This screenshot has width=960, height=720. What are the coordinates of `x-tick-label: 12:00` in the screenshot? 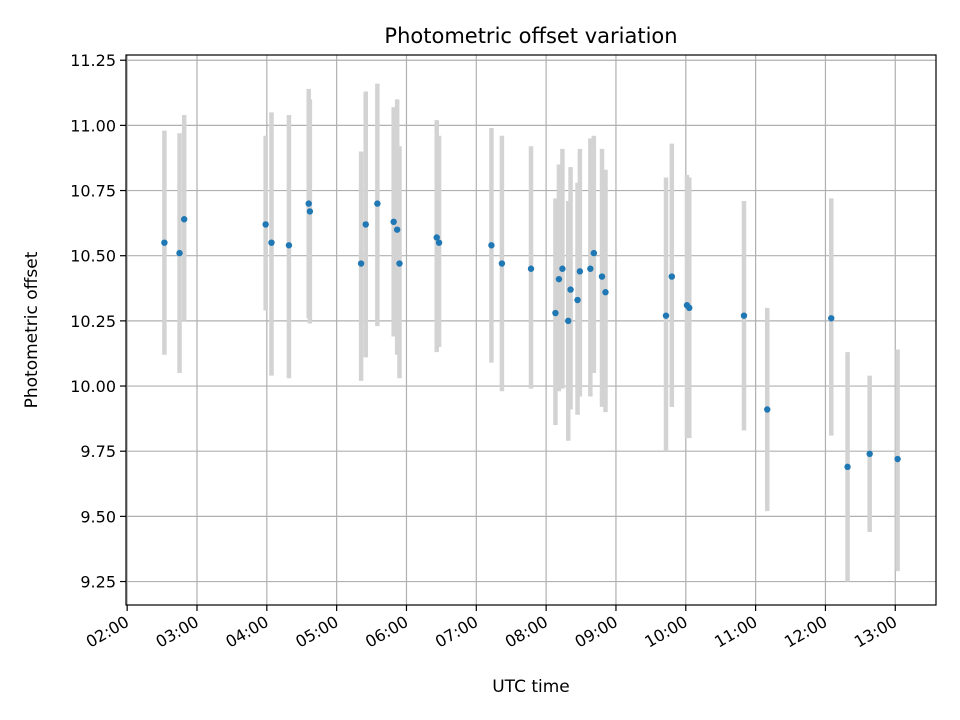 It's located at (805, 632).